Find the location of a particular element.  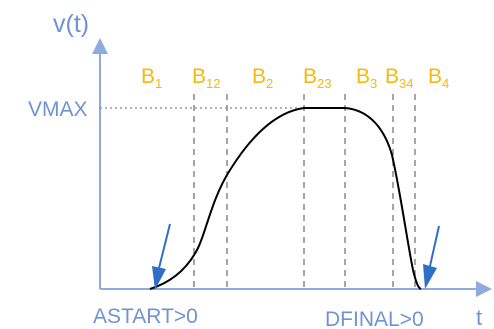

x-axis-label: t is located at coordinates (479, 317).